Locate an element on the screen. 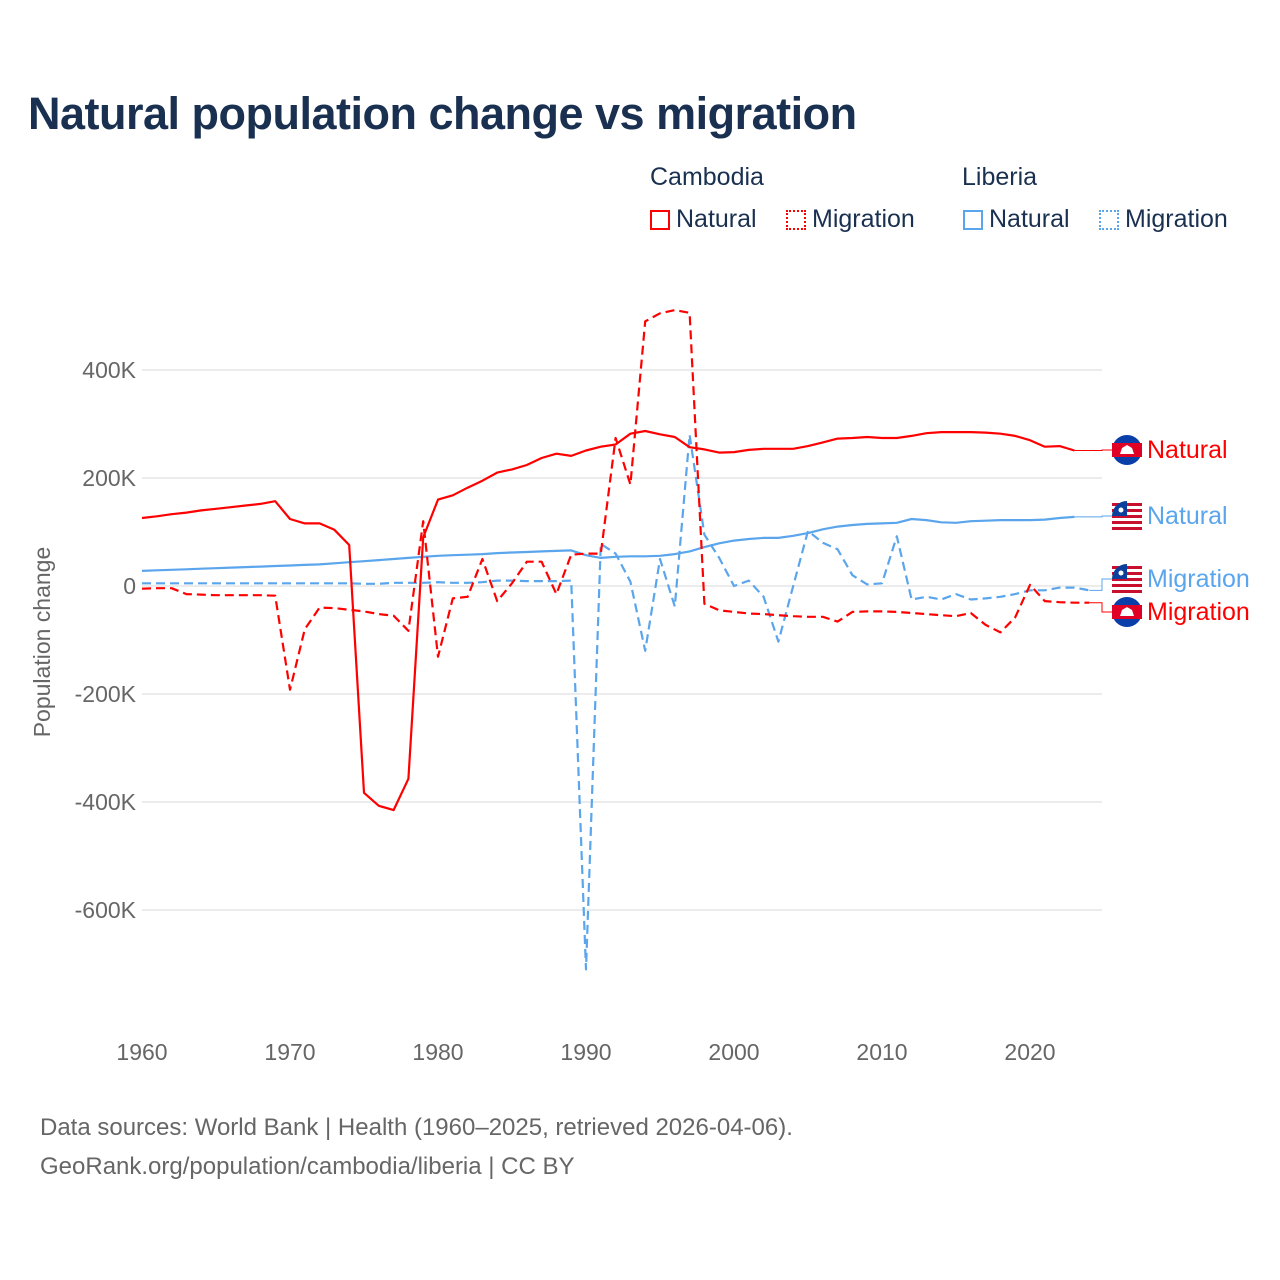 This screenshot has height=1280, width=1280. y-tick-label: -400K is located at coordinates (106, 802).